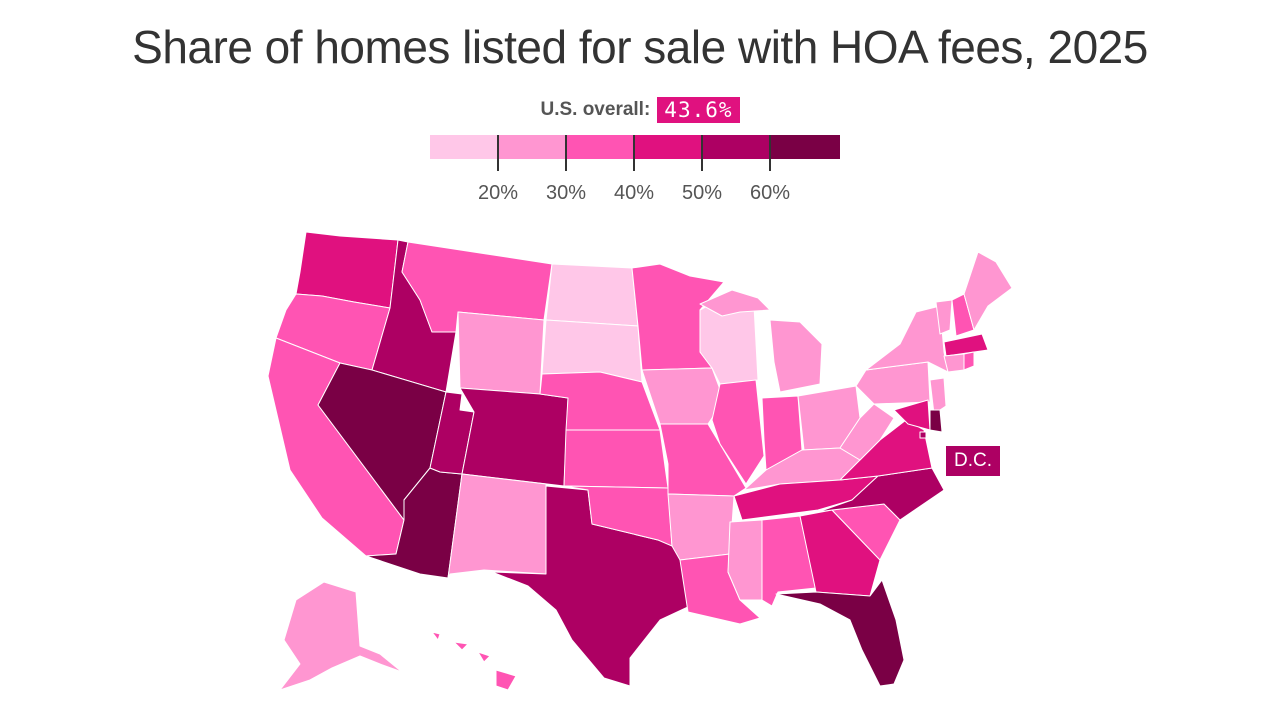  I want to click on state-ma, so click(966, 345).